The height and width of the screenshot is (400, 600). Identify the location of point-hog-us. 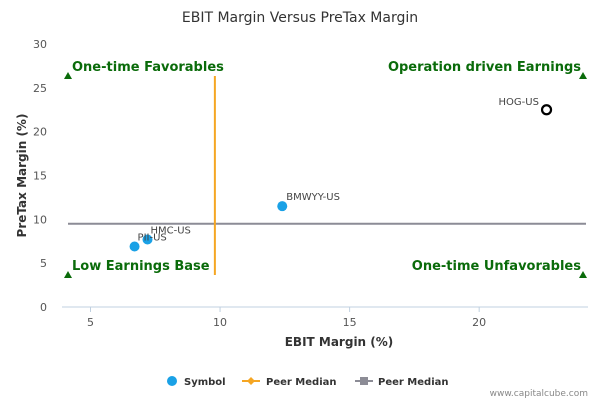
(546, 110).